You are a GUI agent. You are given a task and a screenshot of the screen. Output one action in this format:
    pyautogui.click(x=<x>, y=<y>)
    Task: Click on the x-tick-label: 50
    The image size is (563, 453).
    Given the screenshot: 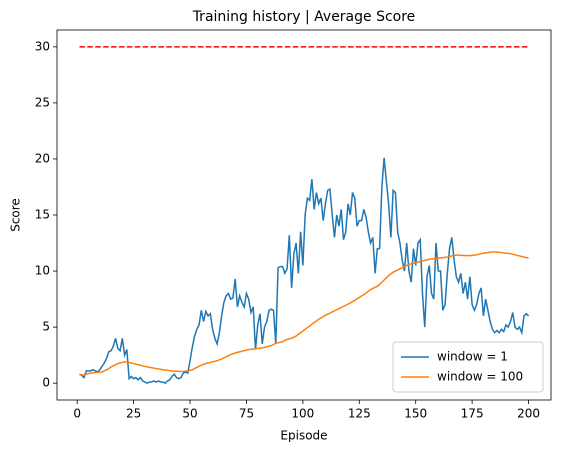 What is the action you would take?
    pyautogui.click(x=189, y=414)
    